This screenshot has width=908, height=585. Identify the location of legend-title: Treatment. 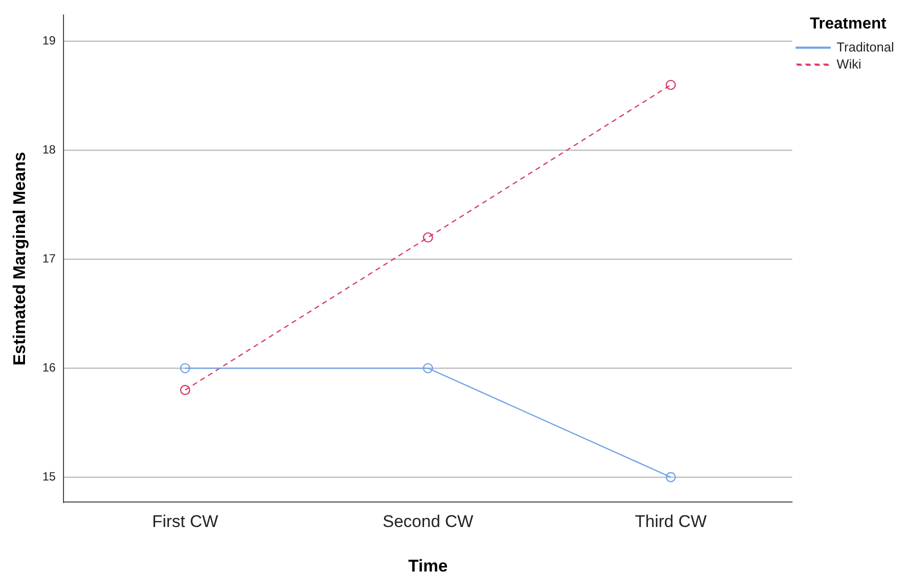
(848, 23).